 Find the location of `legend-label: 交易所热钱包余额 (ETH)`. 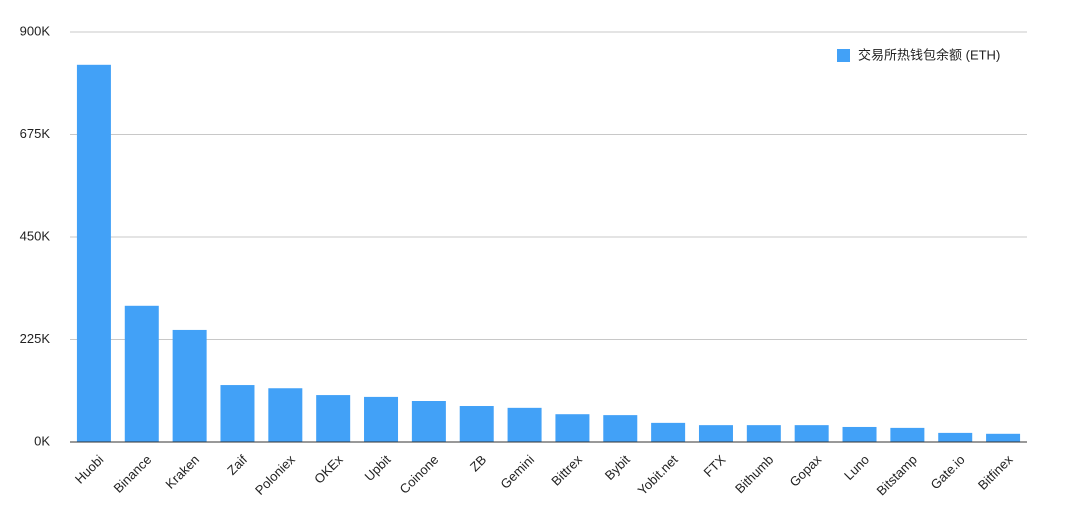

legend-label: 交易所热钱包余额 (ETH) is located at coordinates (929, 54).